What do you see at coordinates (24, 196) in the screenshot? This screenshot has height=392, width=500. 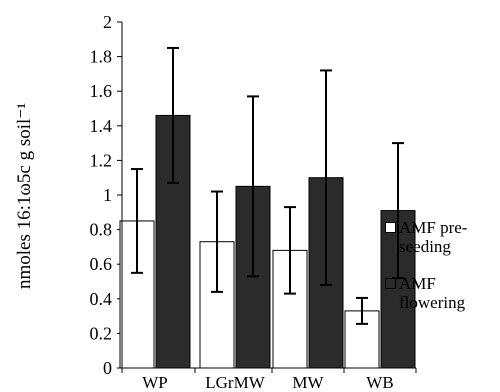 I see `y-axis-label: nmoles 16:1ω5c g soil⁻¹` at bounding box center [24, 196].